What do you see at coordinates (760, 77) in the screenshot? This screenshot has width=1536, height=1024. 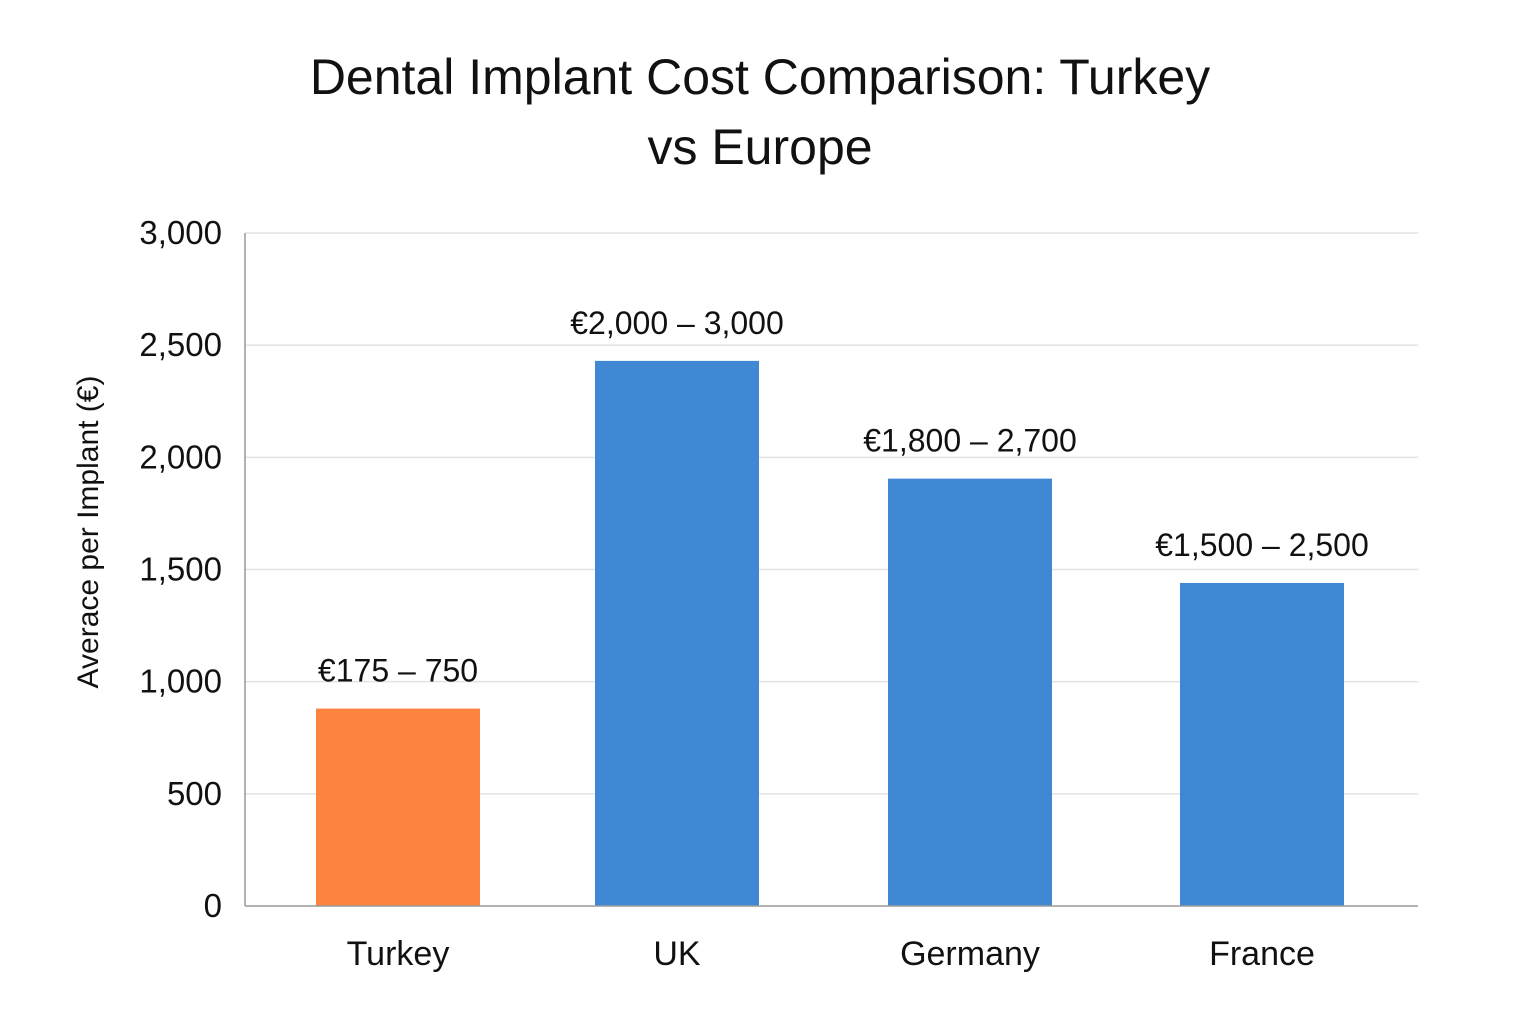 I see `chart-title-line-1: Dental Implant Cost Comparison: Turkey` at bounding box center [760, 77].